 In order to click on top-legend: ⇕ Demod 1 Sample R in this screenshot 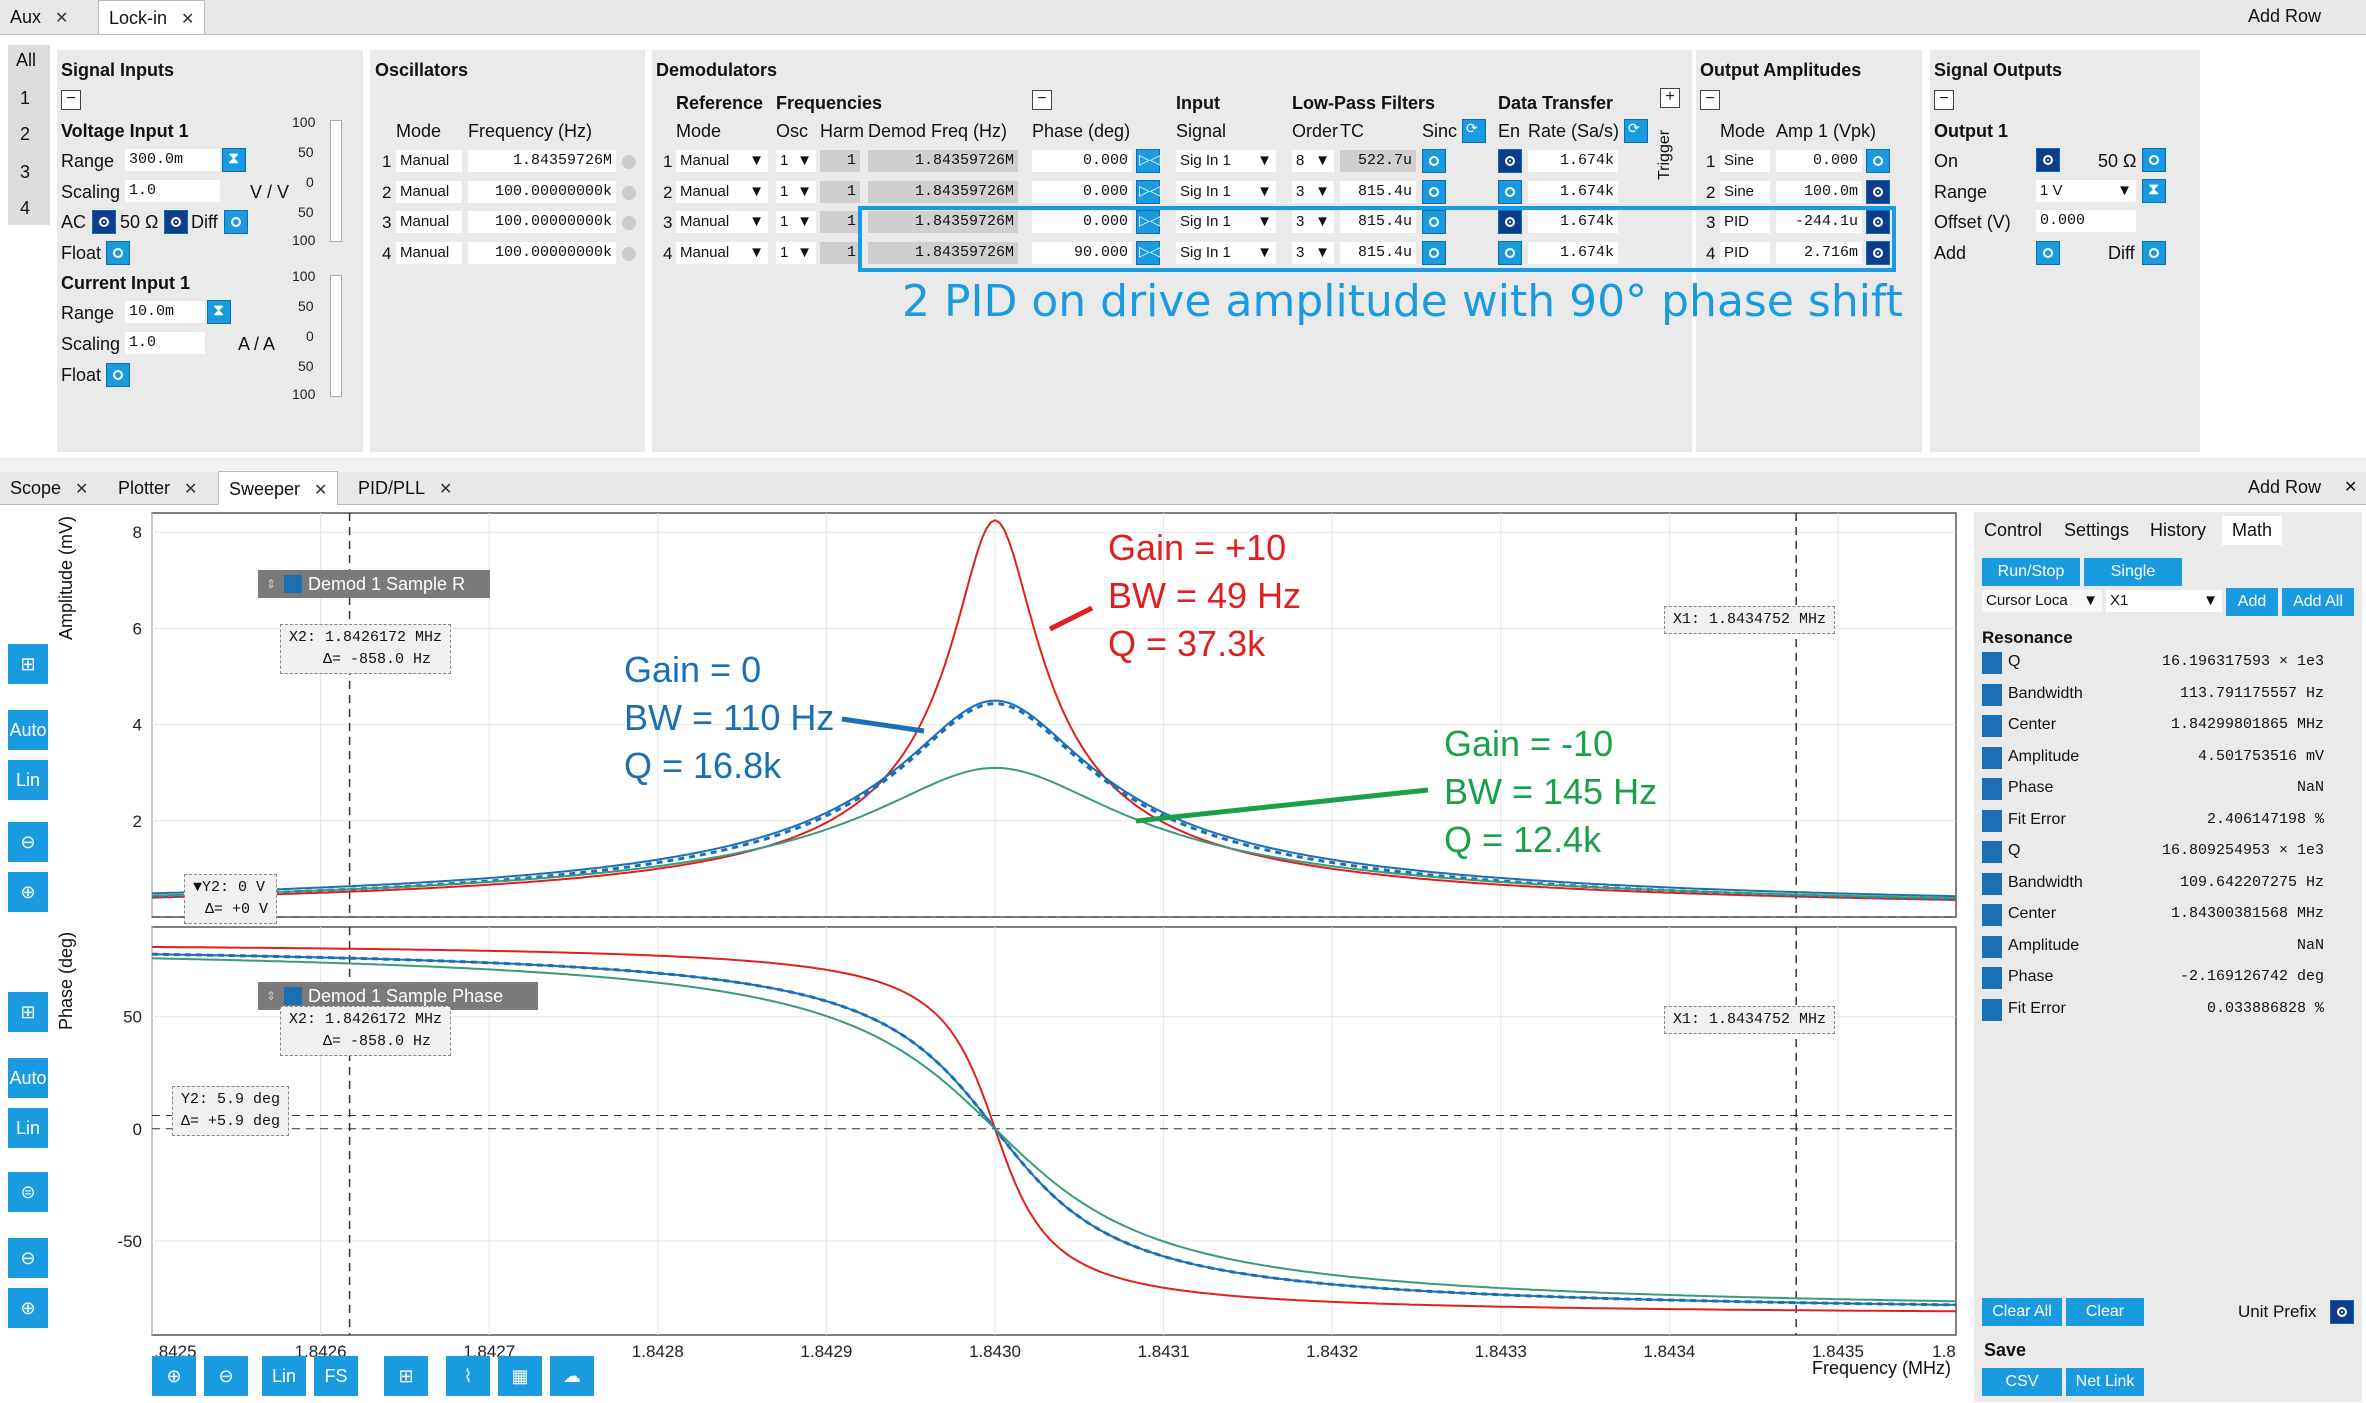, I will do `click(374, 584)`.